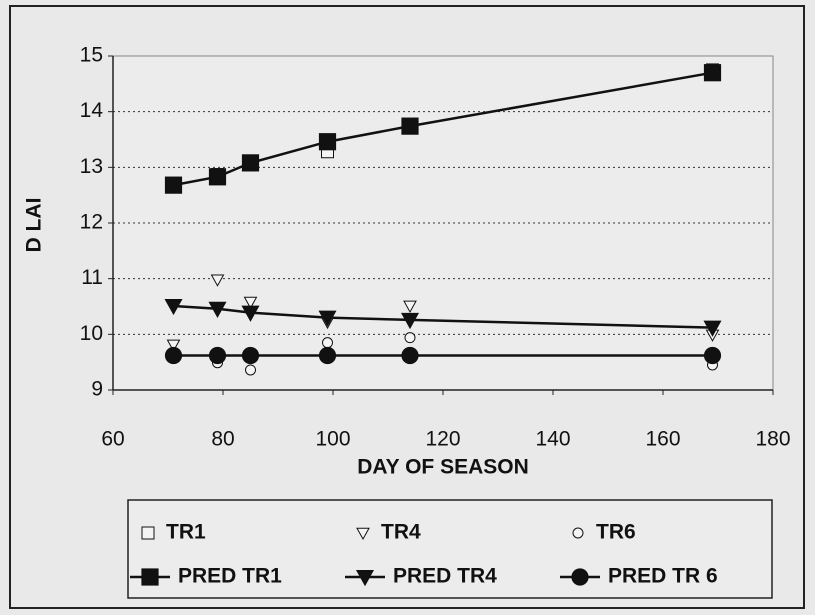  Describe the element at coordinates (91, 55) in the screenshot. I see `y-tick-label: 15` at that location.